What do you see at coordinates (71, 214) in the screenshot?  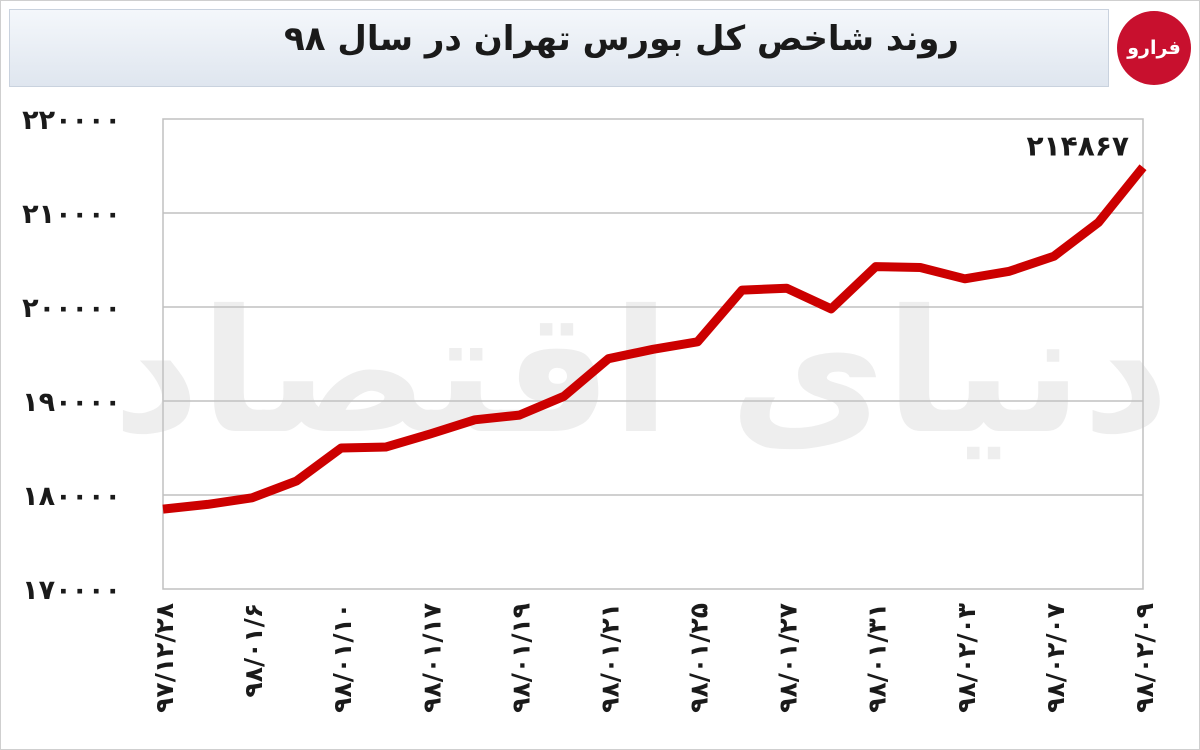 I see `y-tick-label: ۲۱۰۰۰۰` at bounding box center [71, 214].